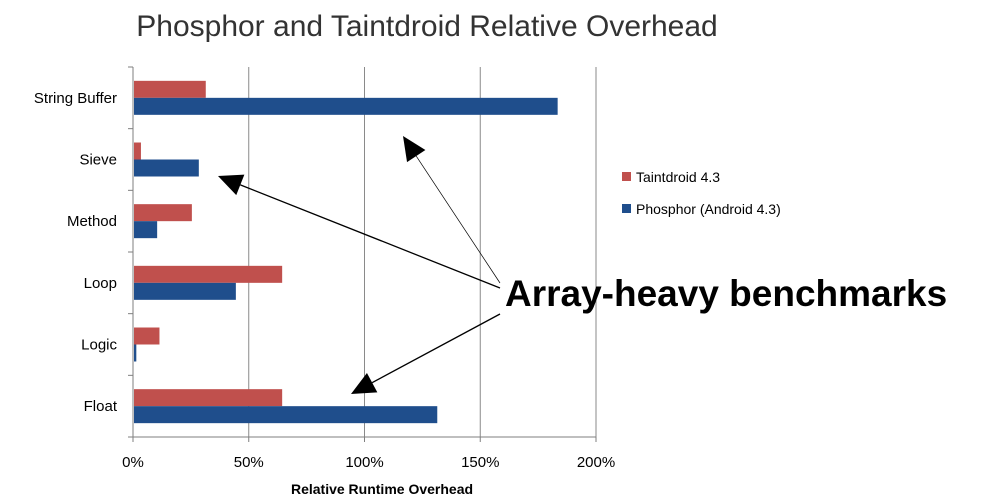  What do you see at coordinates (458, 219) in the screenshot?
I see `arrow-to-string-buffer-line` at bounding box center [458, 219].